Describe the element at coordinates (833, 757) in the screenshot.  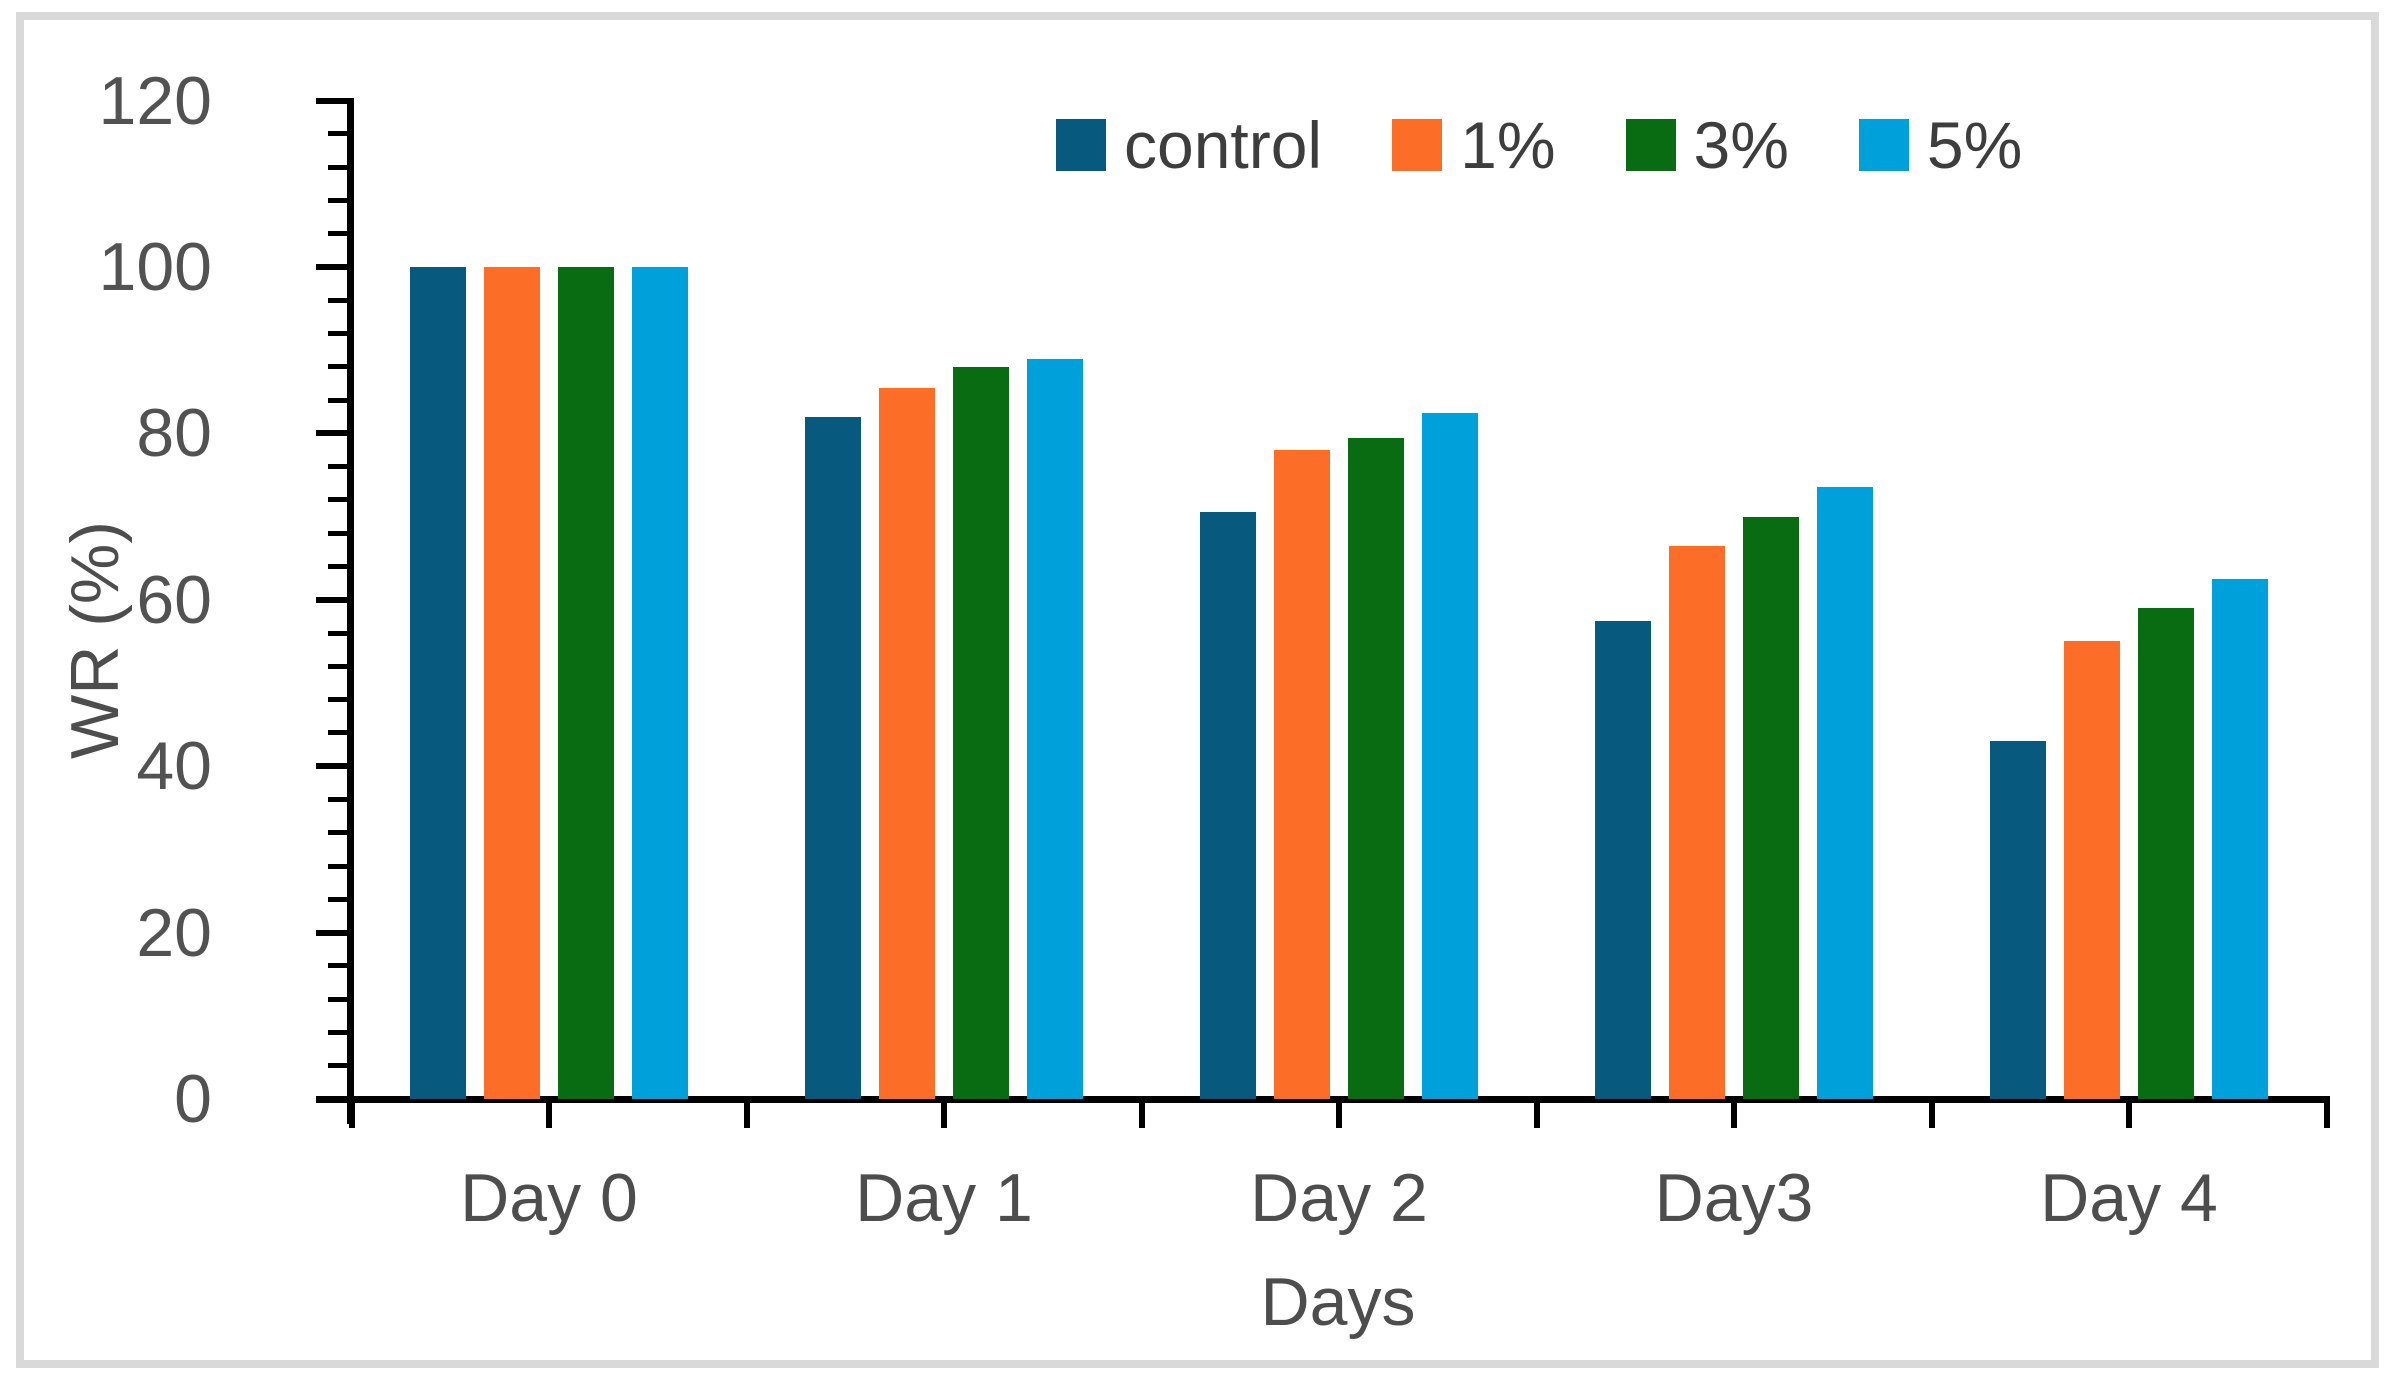
I see `bar-control-day1` at that location.